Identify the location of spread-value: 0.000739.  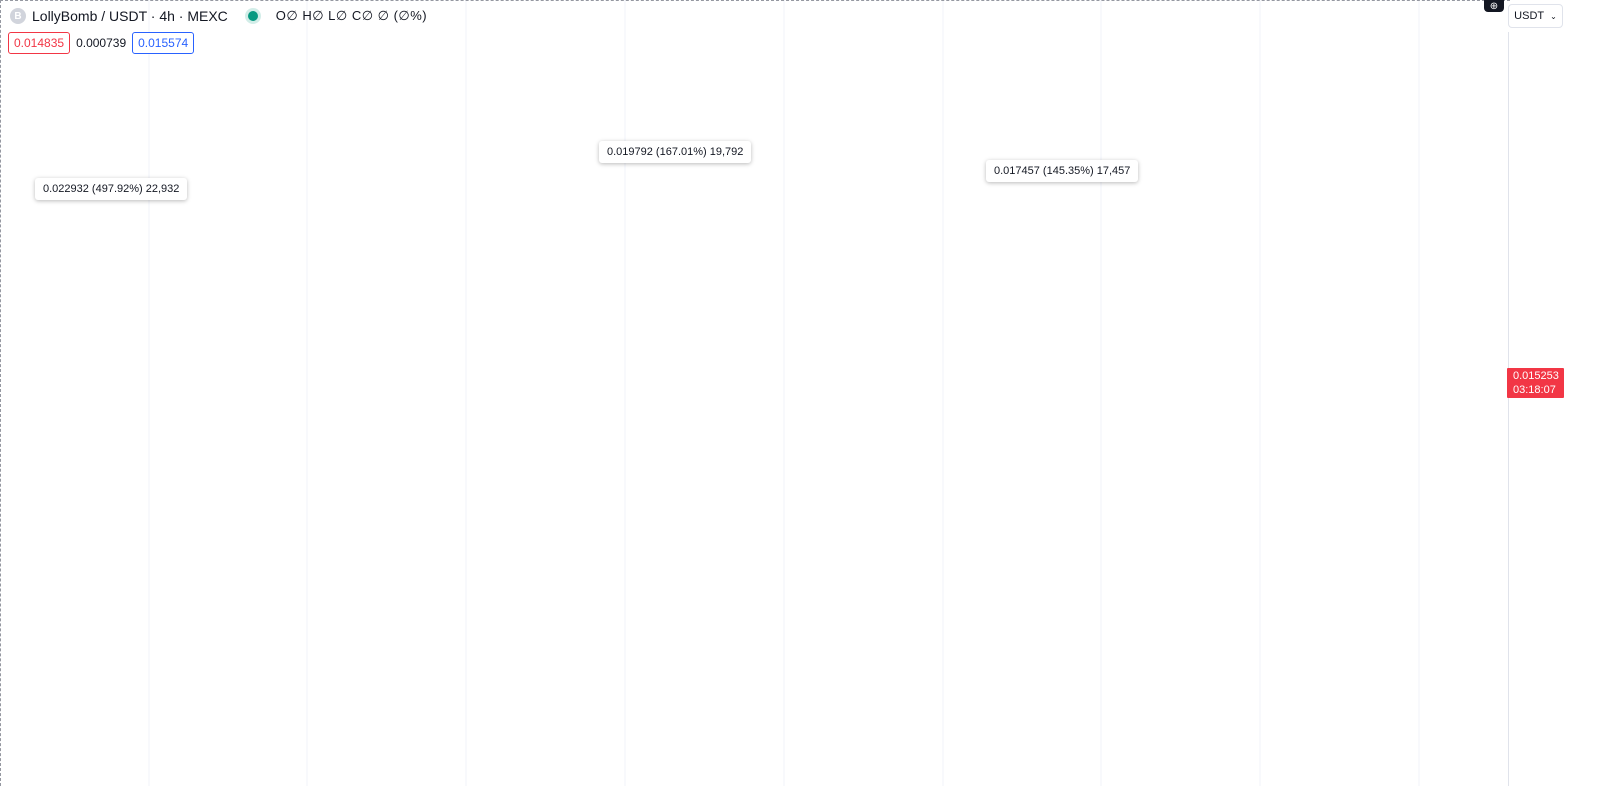
(101, 43).